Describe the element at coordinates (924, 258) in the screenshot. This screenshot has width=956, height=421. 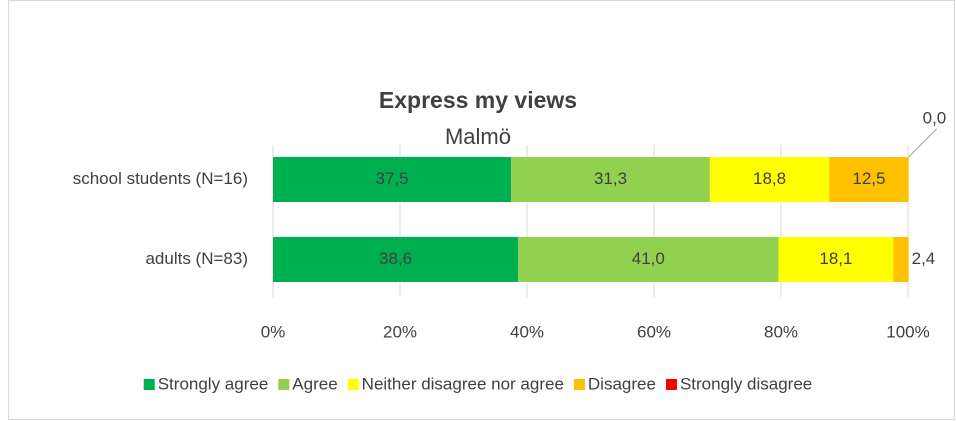
I see `data-label: 2,4` at that location.